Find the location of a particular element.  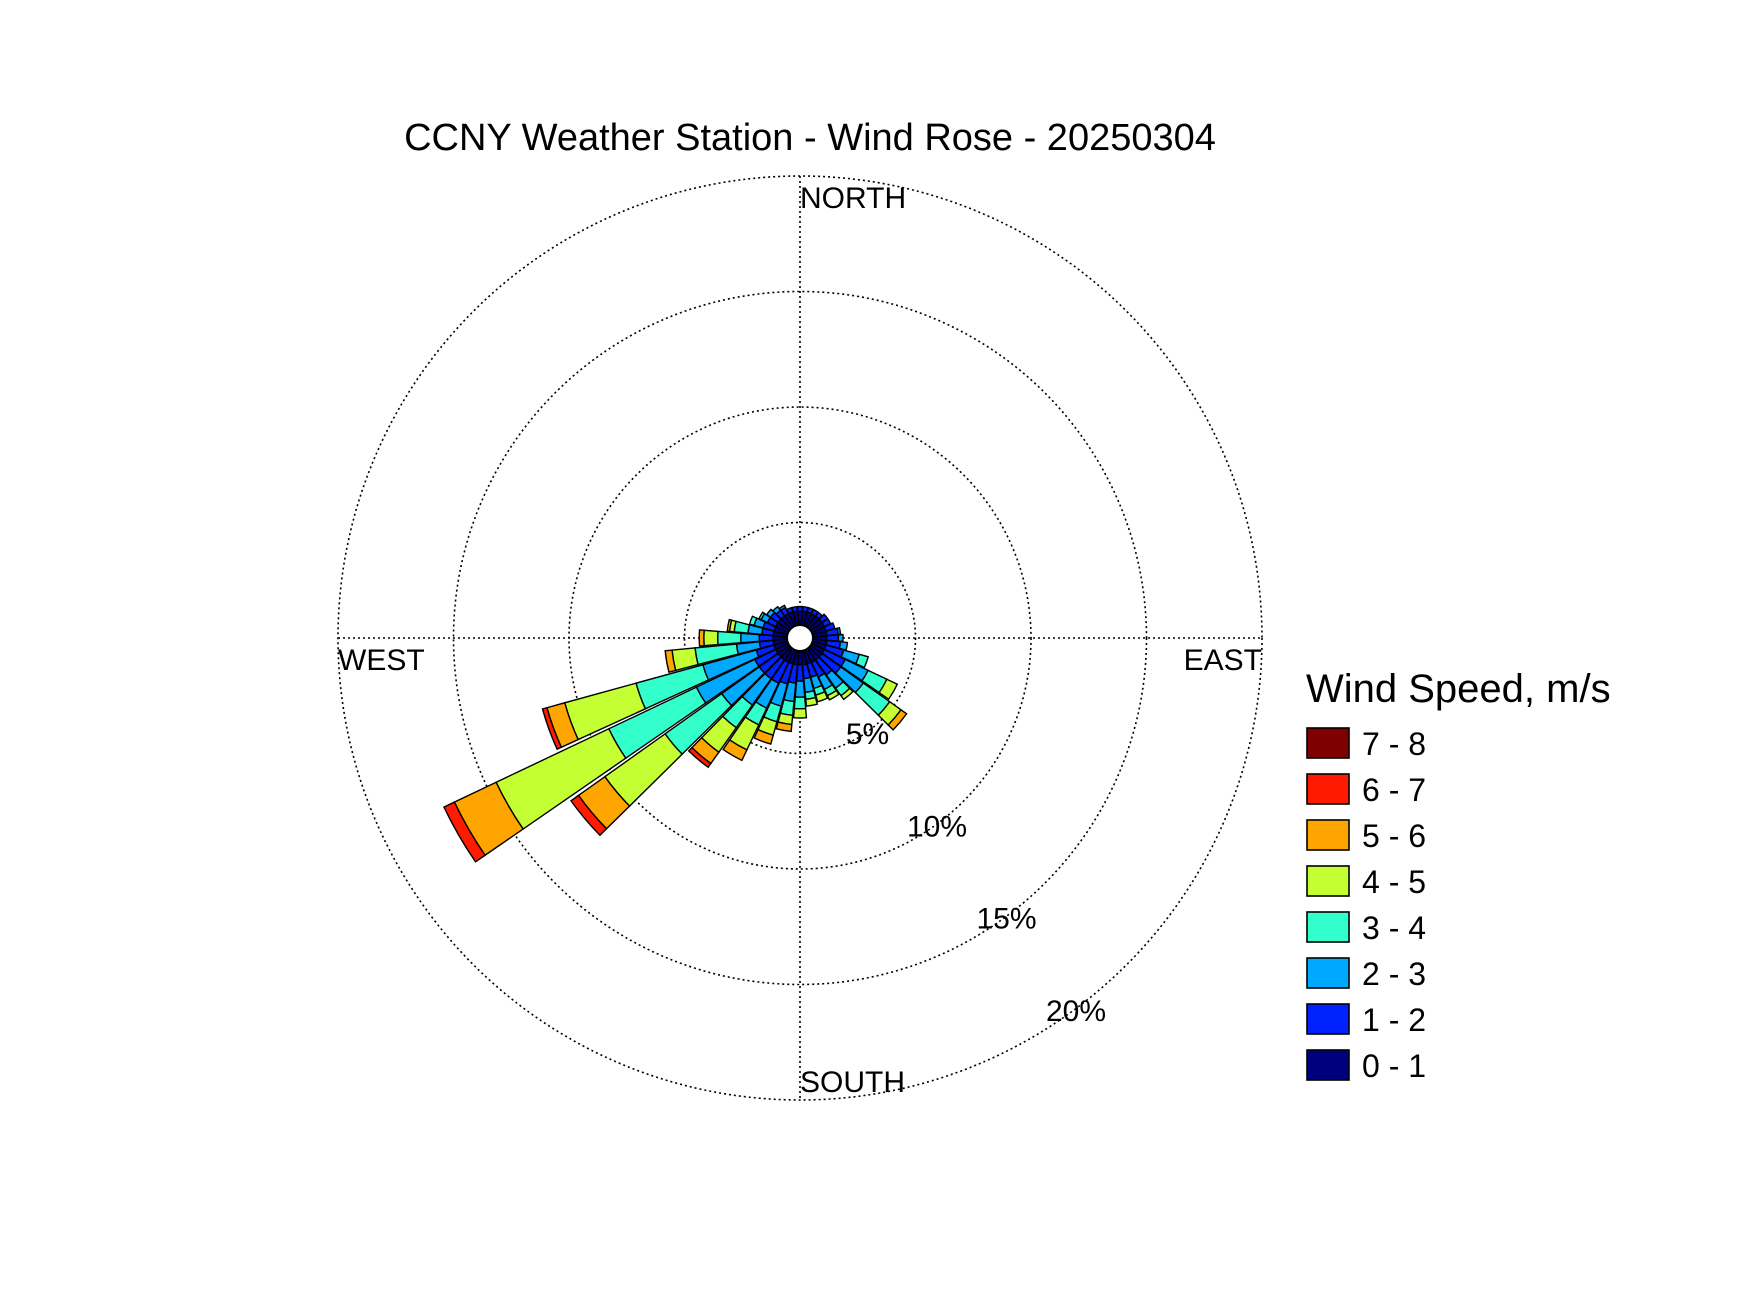

direction-label-east: EAST is located at coordinates (1223, 660).